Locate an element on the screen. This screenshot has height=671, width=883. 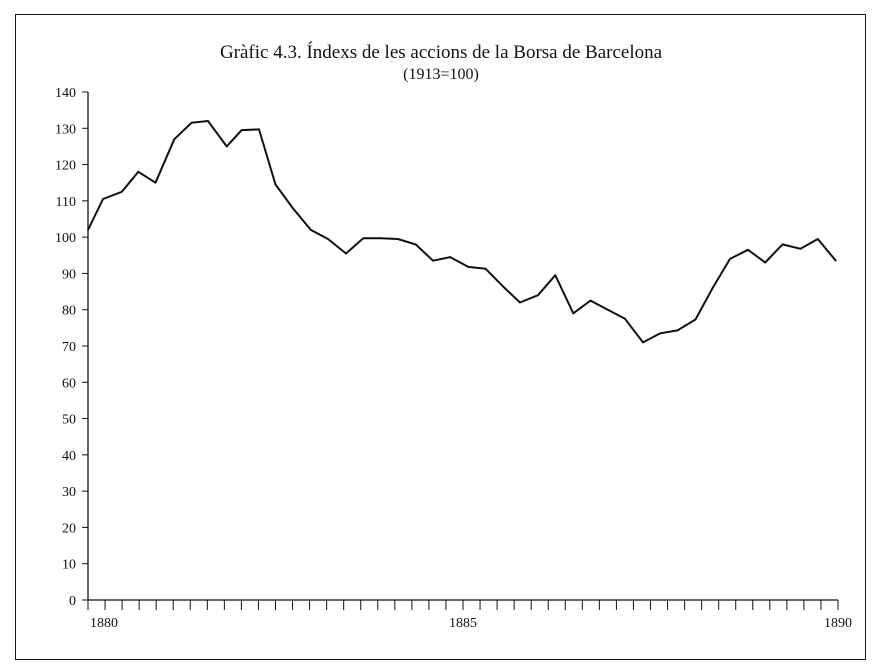
y-tick-label: 90 is located at coordinates (69, 274).